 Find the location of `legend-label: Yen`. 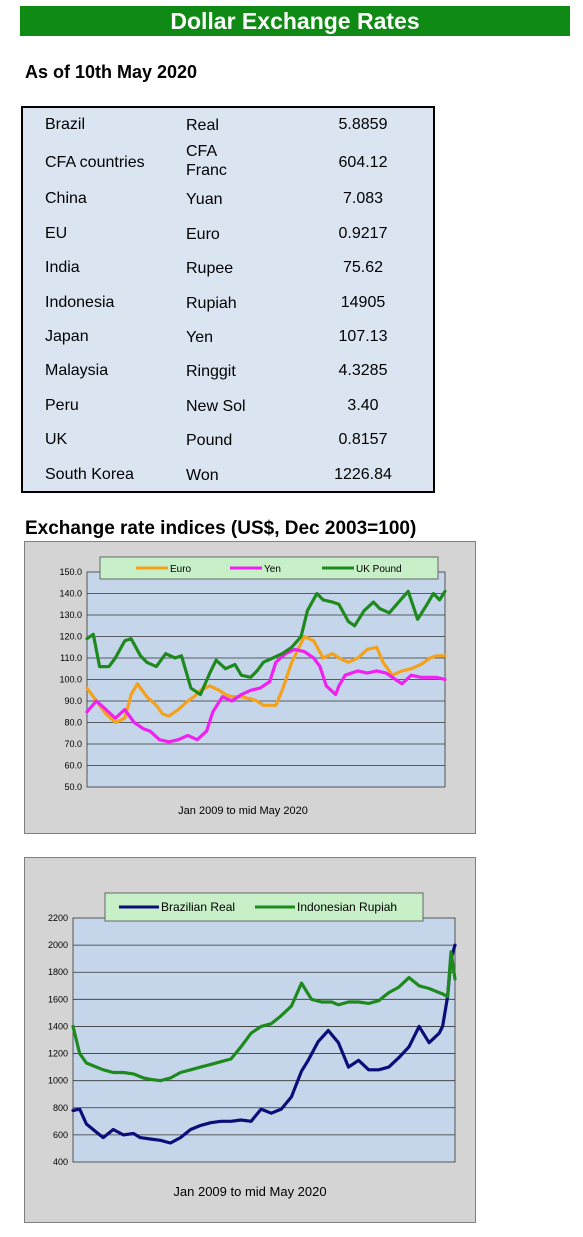

legend-label: Yen is located at coordinates (272, 569).